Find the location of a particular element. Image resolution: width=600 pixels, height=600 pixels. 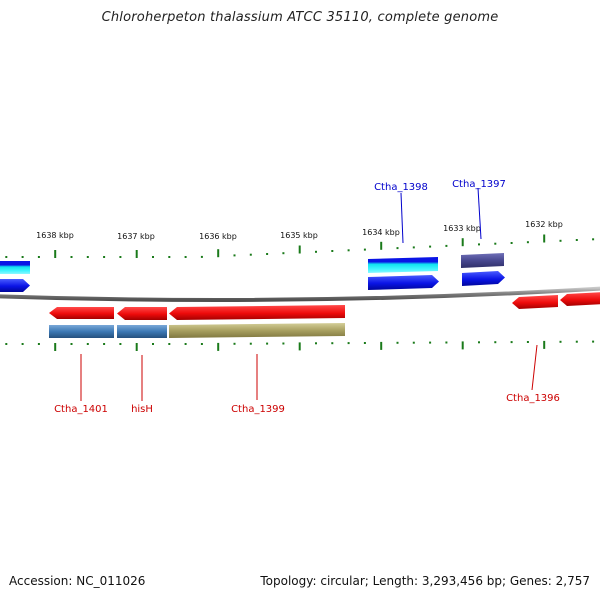

gene-label-ctha-1396: Ctha_1396 is located at coordinates (533, 398).